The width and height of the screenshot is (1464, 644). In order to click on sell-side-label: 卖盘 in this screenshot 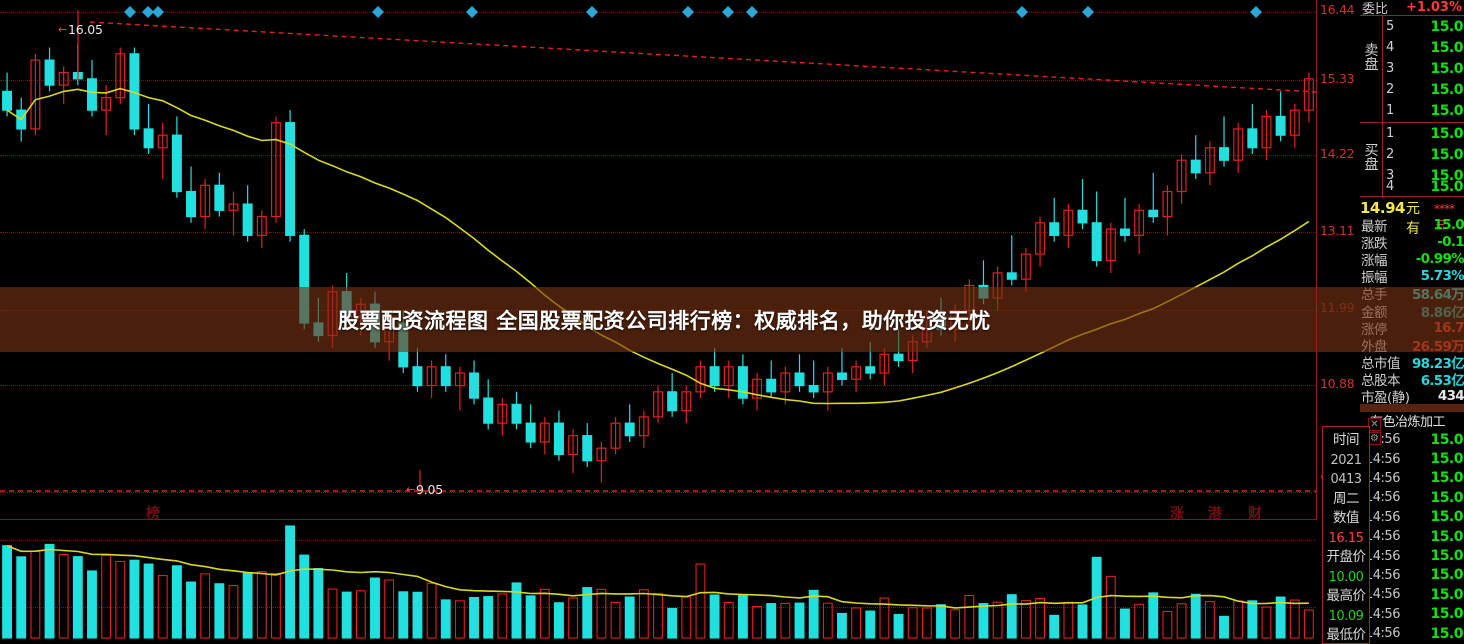, I will do `click(1371, 58)`.